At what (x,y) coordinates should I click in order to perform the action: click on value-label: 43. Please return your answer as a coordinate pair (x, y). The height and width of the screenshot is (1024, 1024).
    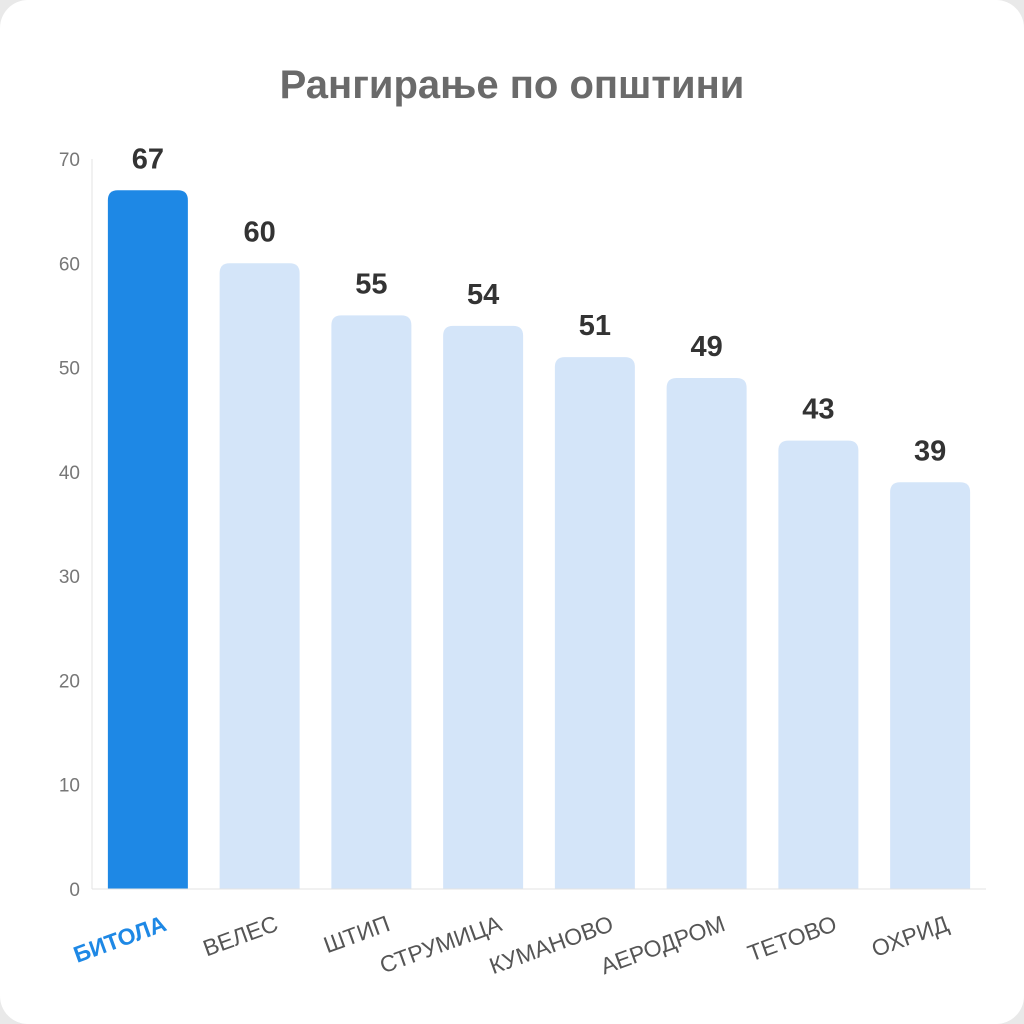
    Looking at the image, I should click on (818, 410).